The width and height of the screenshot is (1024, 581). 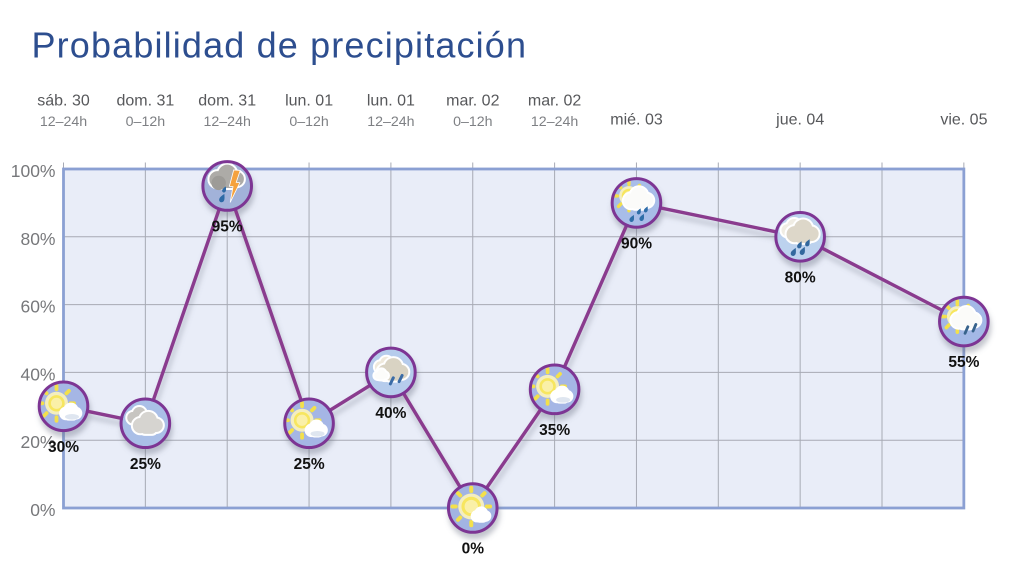 What do you see at coordinates (963, 120) in the screenshot?
I see `svg-text: vie. 05` at bounding box center [963, 120].